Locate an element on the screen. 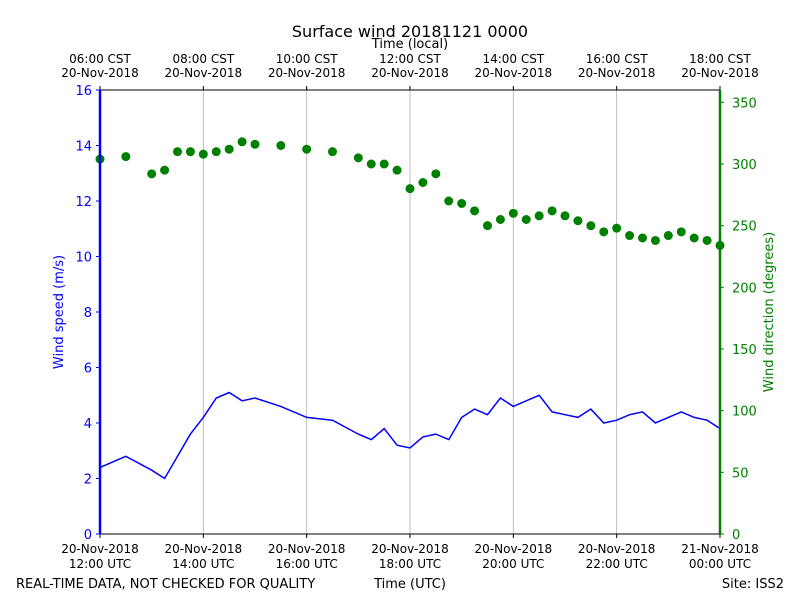 The width and height of the screenshot is (800, 600). quality-disclaimer: REAL-TIME DATA, NOT CHECKED FOR QUALITY is located at coordinates (165, 584).